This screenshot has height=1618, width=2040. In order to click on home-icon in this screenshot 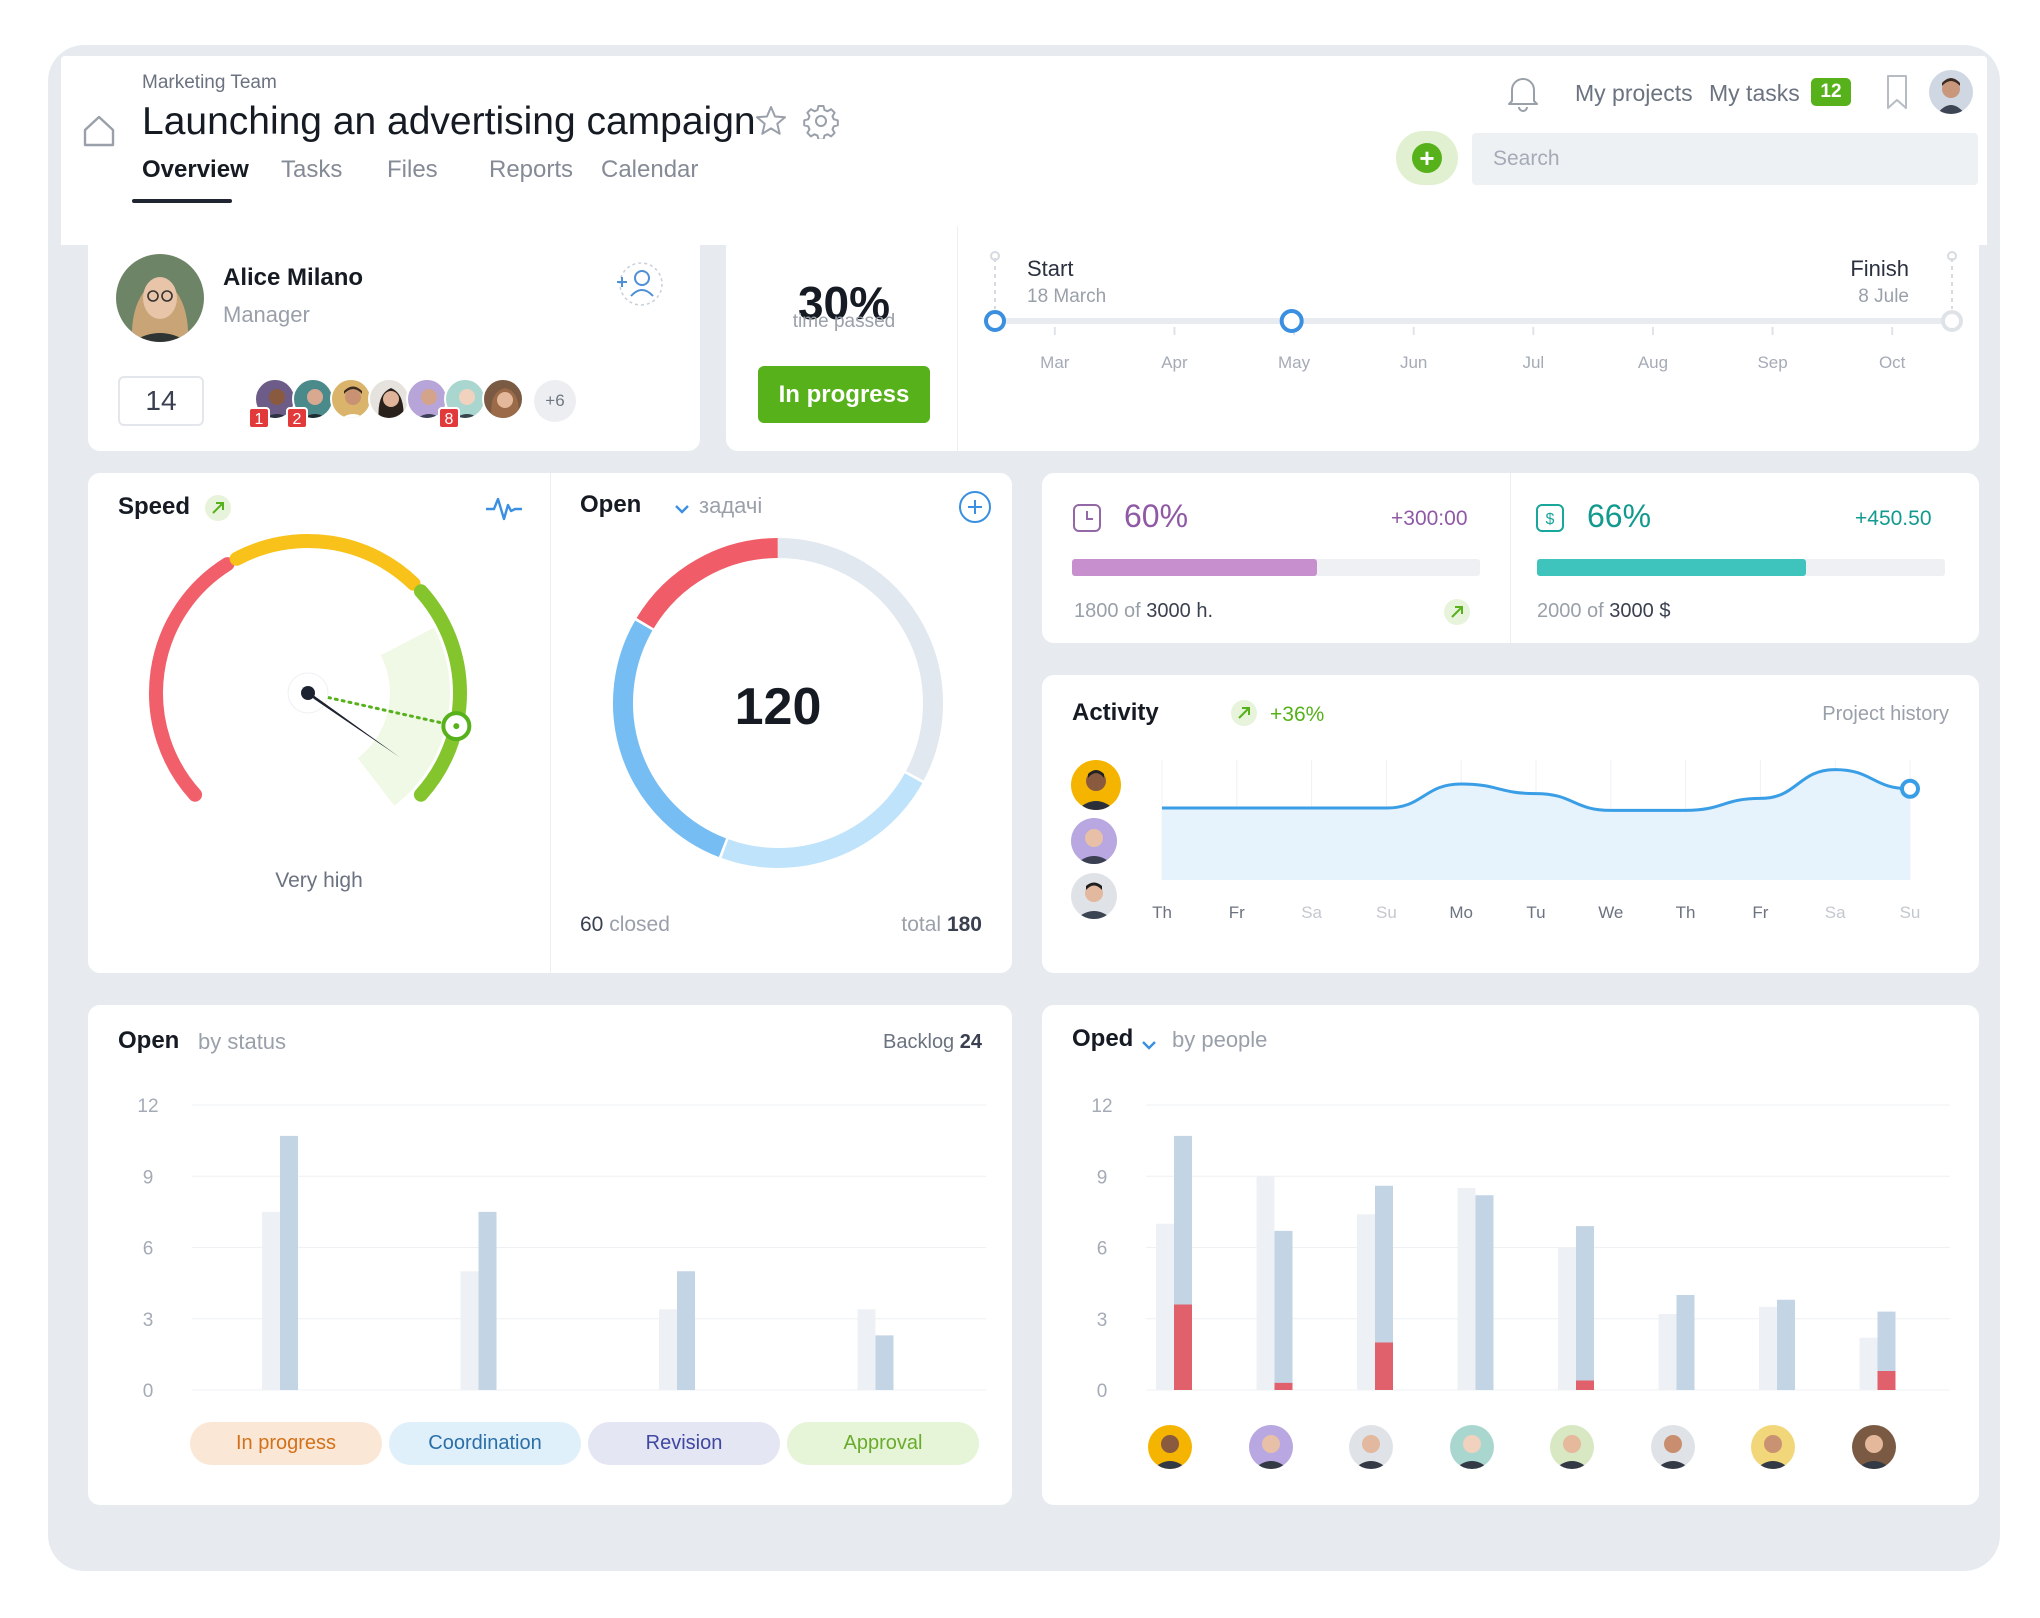, I will do `click(99, 131)`.